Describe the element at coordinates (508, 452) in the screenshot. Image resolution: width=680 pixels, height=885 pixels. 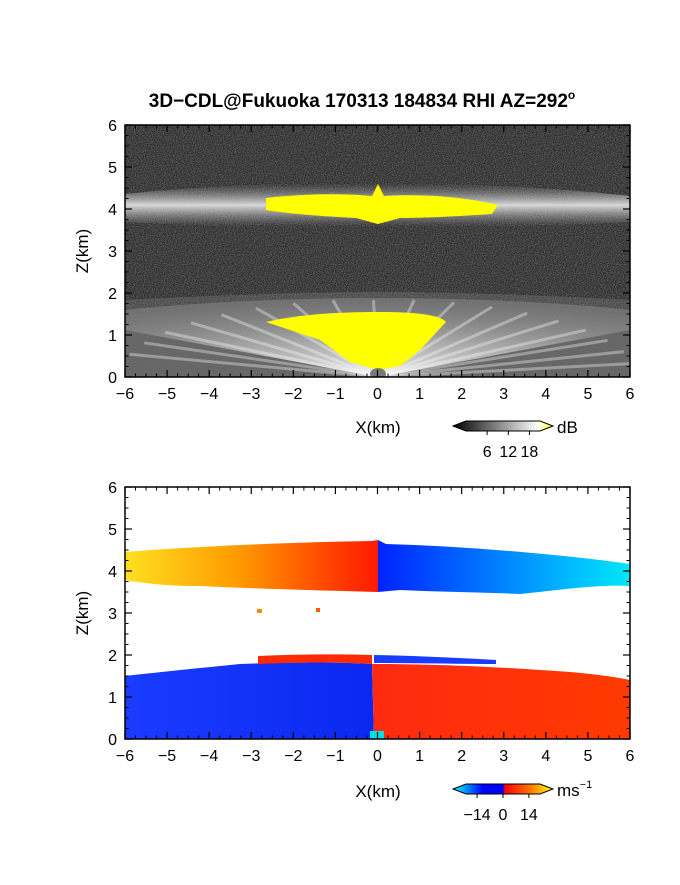
I see `colorbar-tick-label: 12` at that location.